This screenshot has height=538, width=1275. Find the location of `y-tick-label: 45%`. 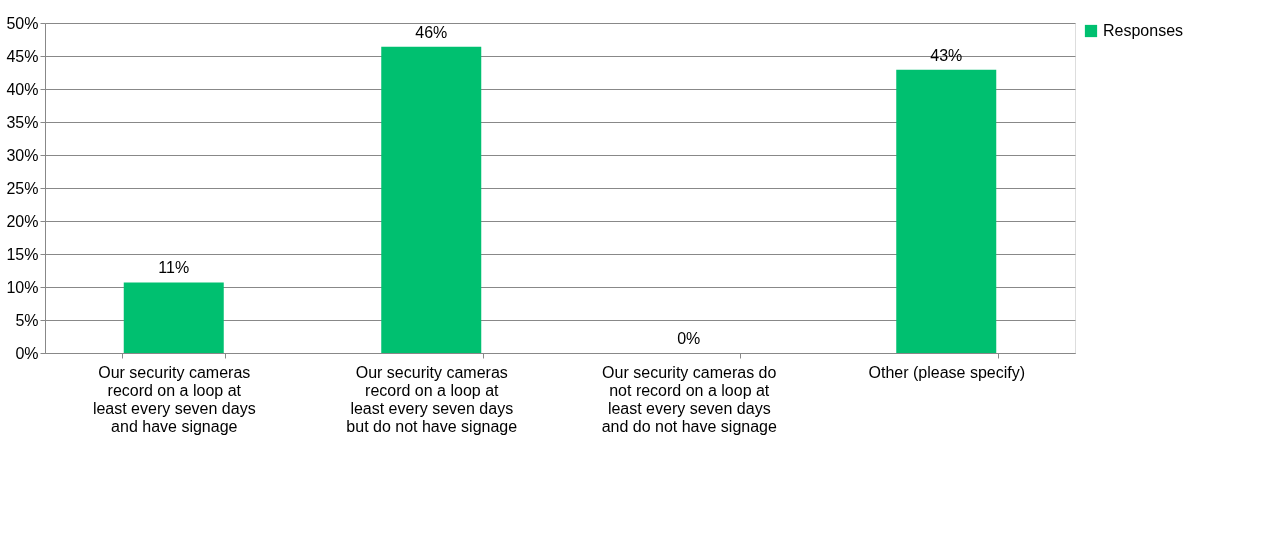

y-tick-label: 45% is located at coordinates (22, 56).